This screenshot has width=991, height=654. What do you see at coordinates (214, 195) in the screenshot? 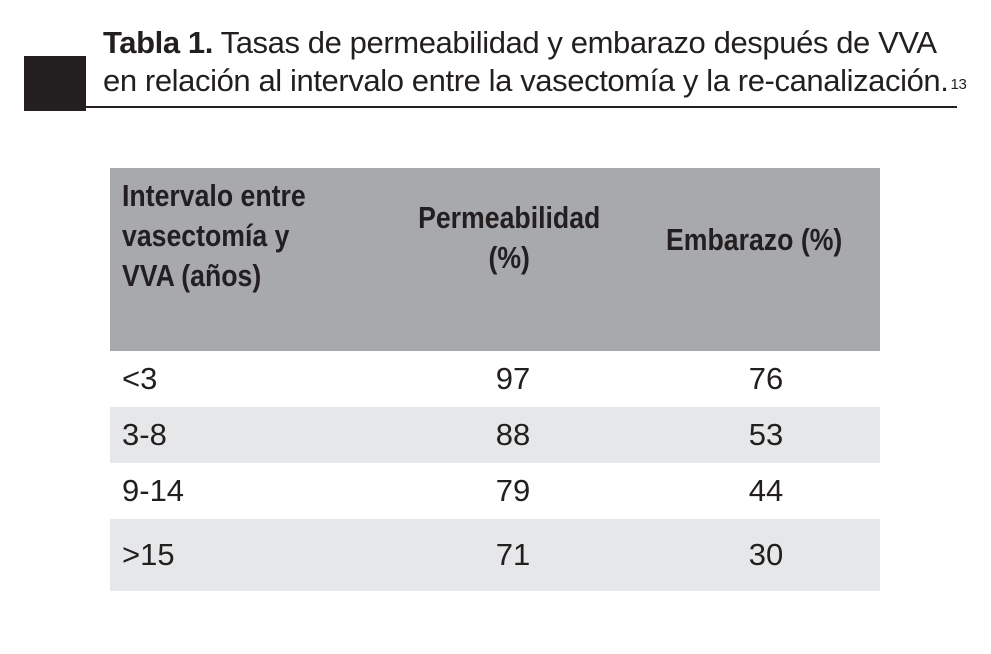
I see `header-interval-line-1: Intervalo entre` at bounding box center [214, 195].